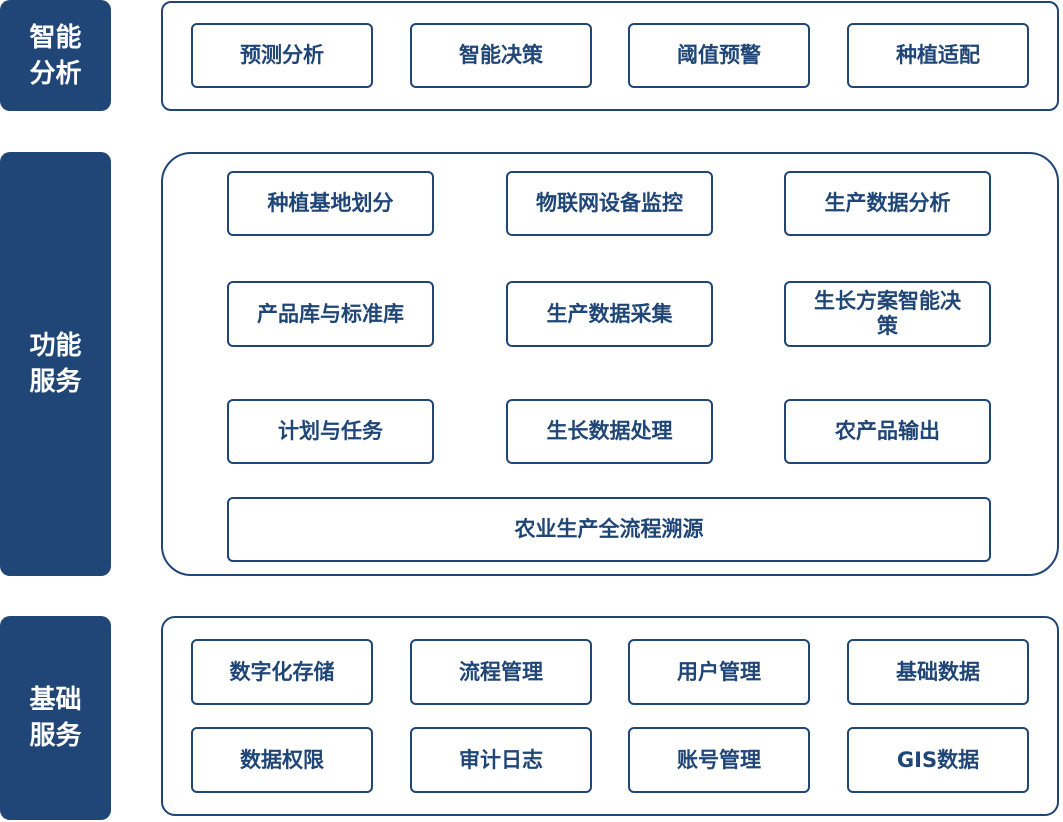  What do you see at coordinates (719, 760) in the screenshot?
I see `module-box: 账号管理` at bounding box center [719, 760].